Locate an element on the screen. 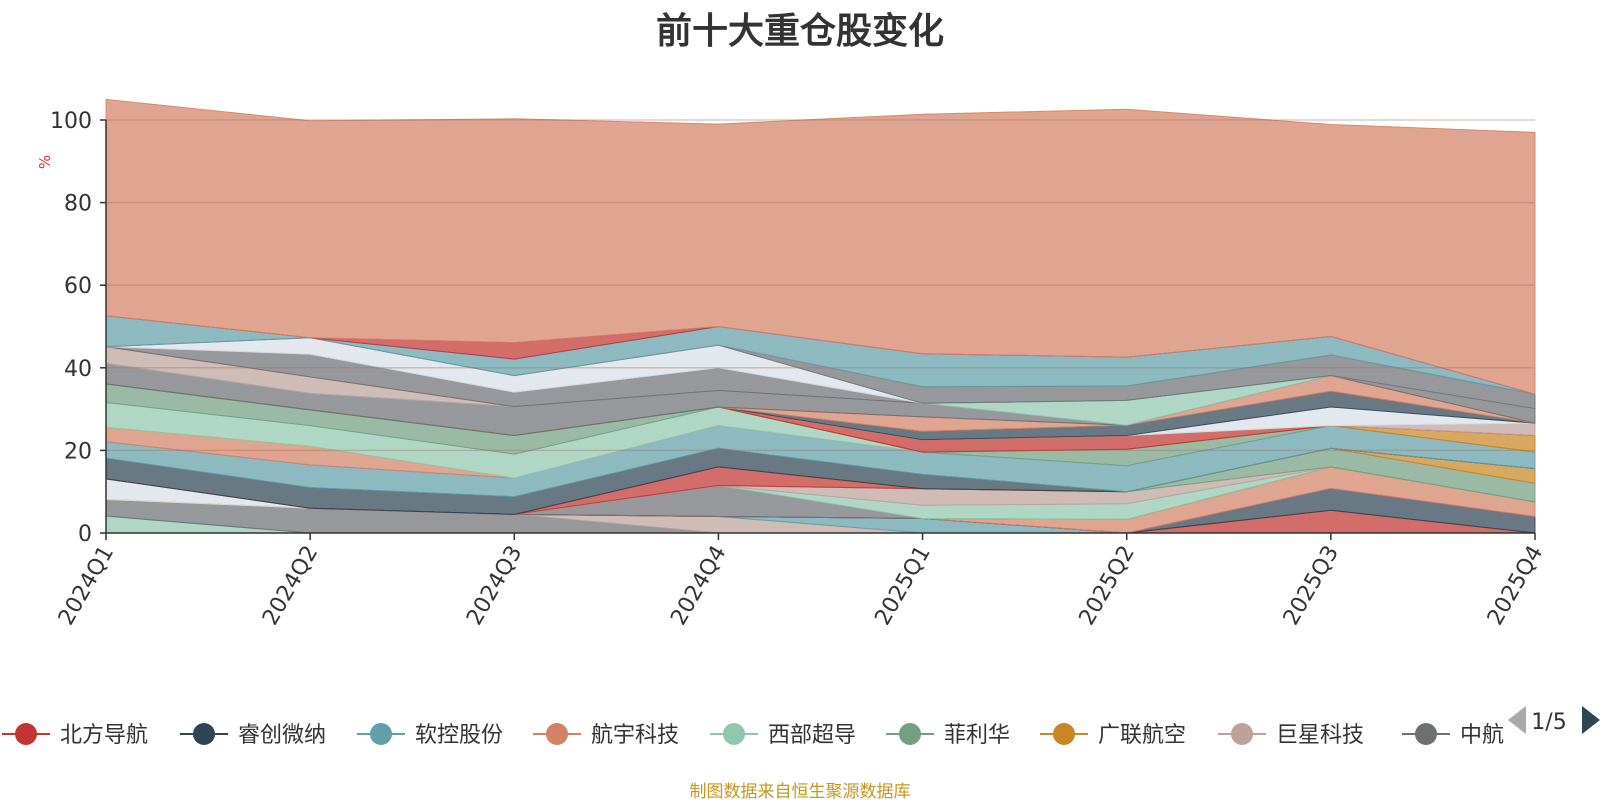 The width and height of the screenshot is (1600, 802). legend-item-0: 北方导航 is located at coordinates (75, 735).